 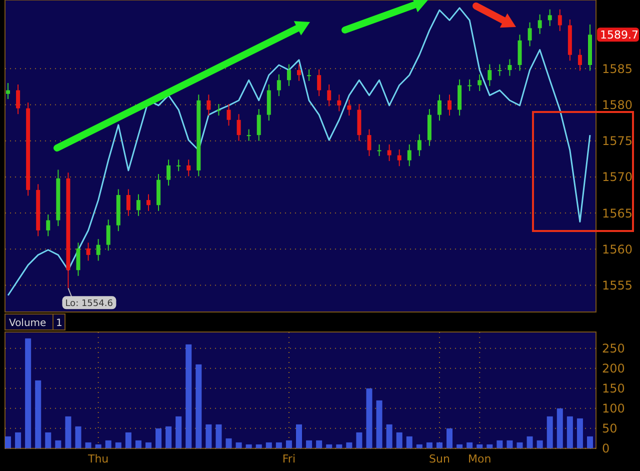 What do you see at coordinates (89, 304) in the screenshot?
I see `annotation: Lo: 1554.6` at bounding box center [89, 304].